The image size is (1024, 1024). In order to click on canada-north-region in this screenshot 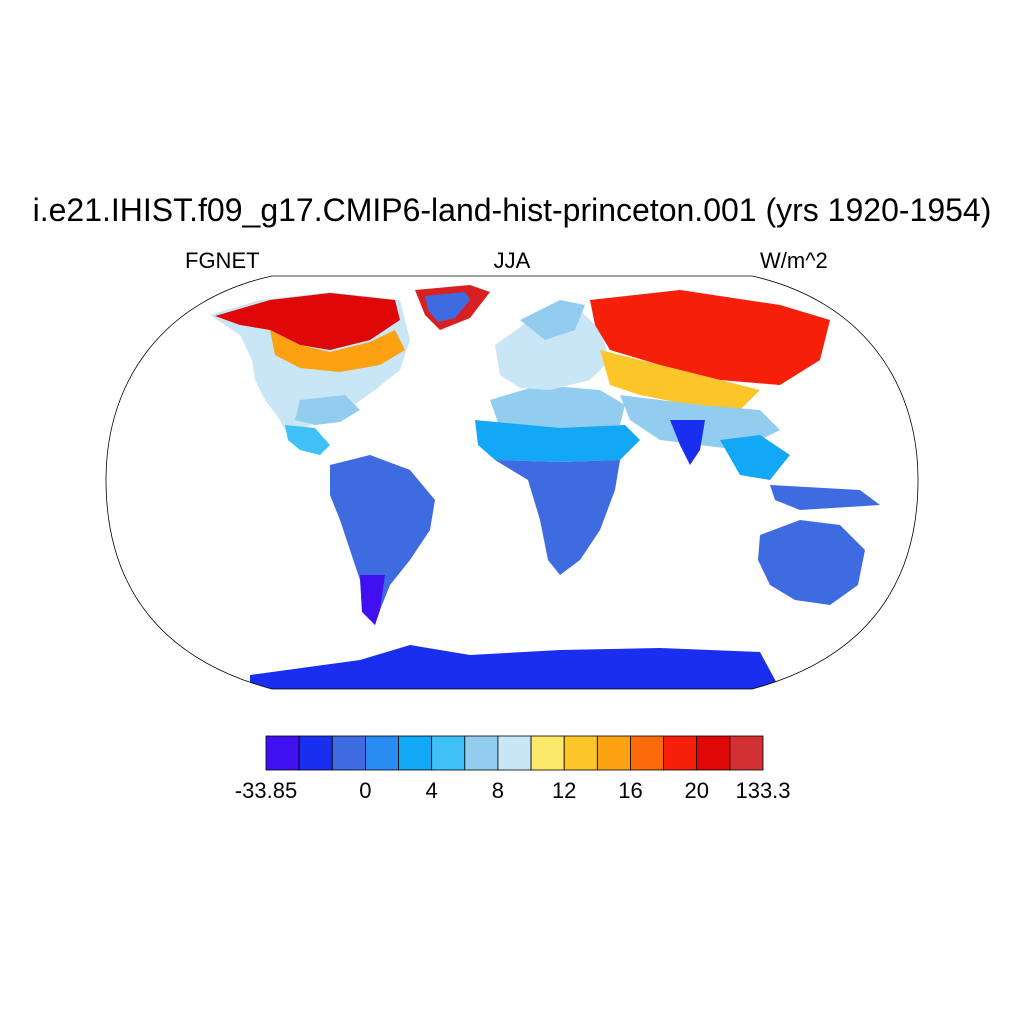, I will do `click(307, 321)`.